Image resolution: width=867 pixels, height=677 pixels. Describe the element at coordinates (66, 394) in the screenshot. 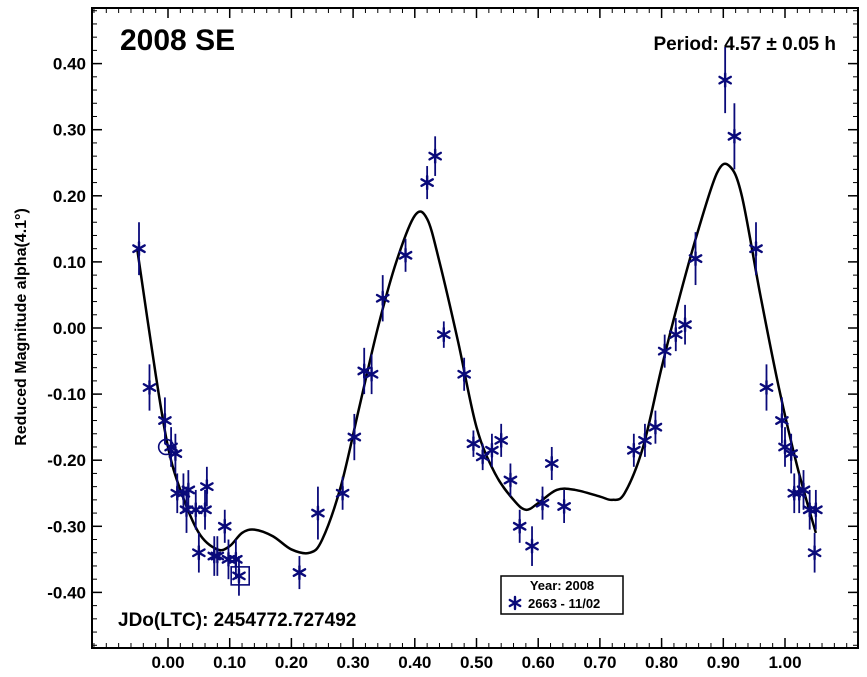

I see `y-tick-label: -0.10` at that location.